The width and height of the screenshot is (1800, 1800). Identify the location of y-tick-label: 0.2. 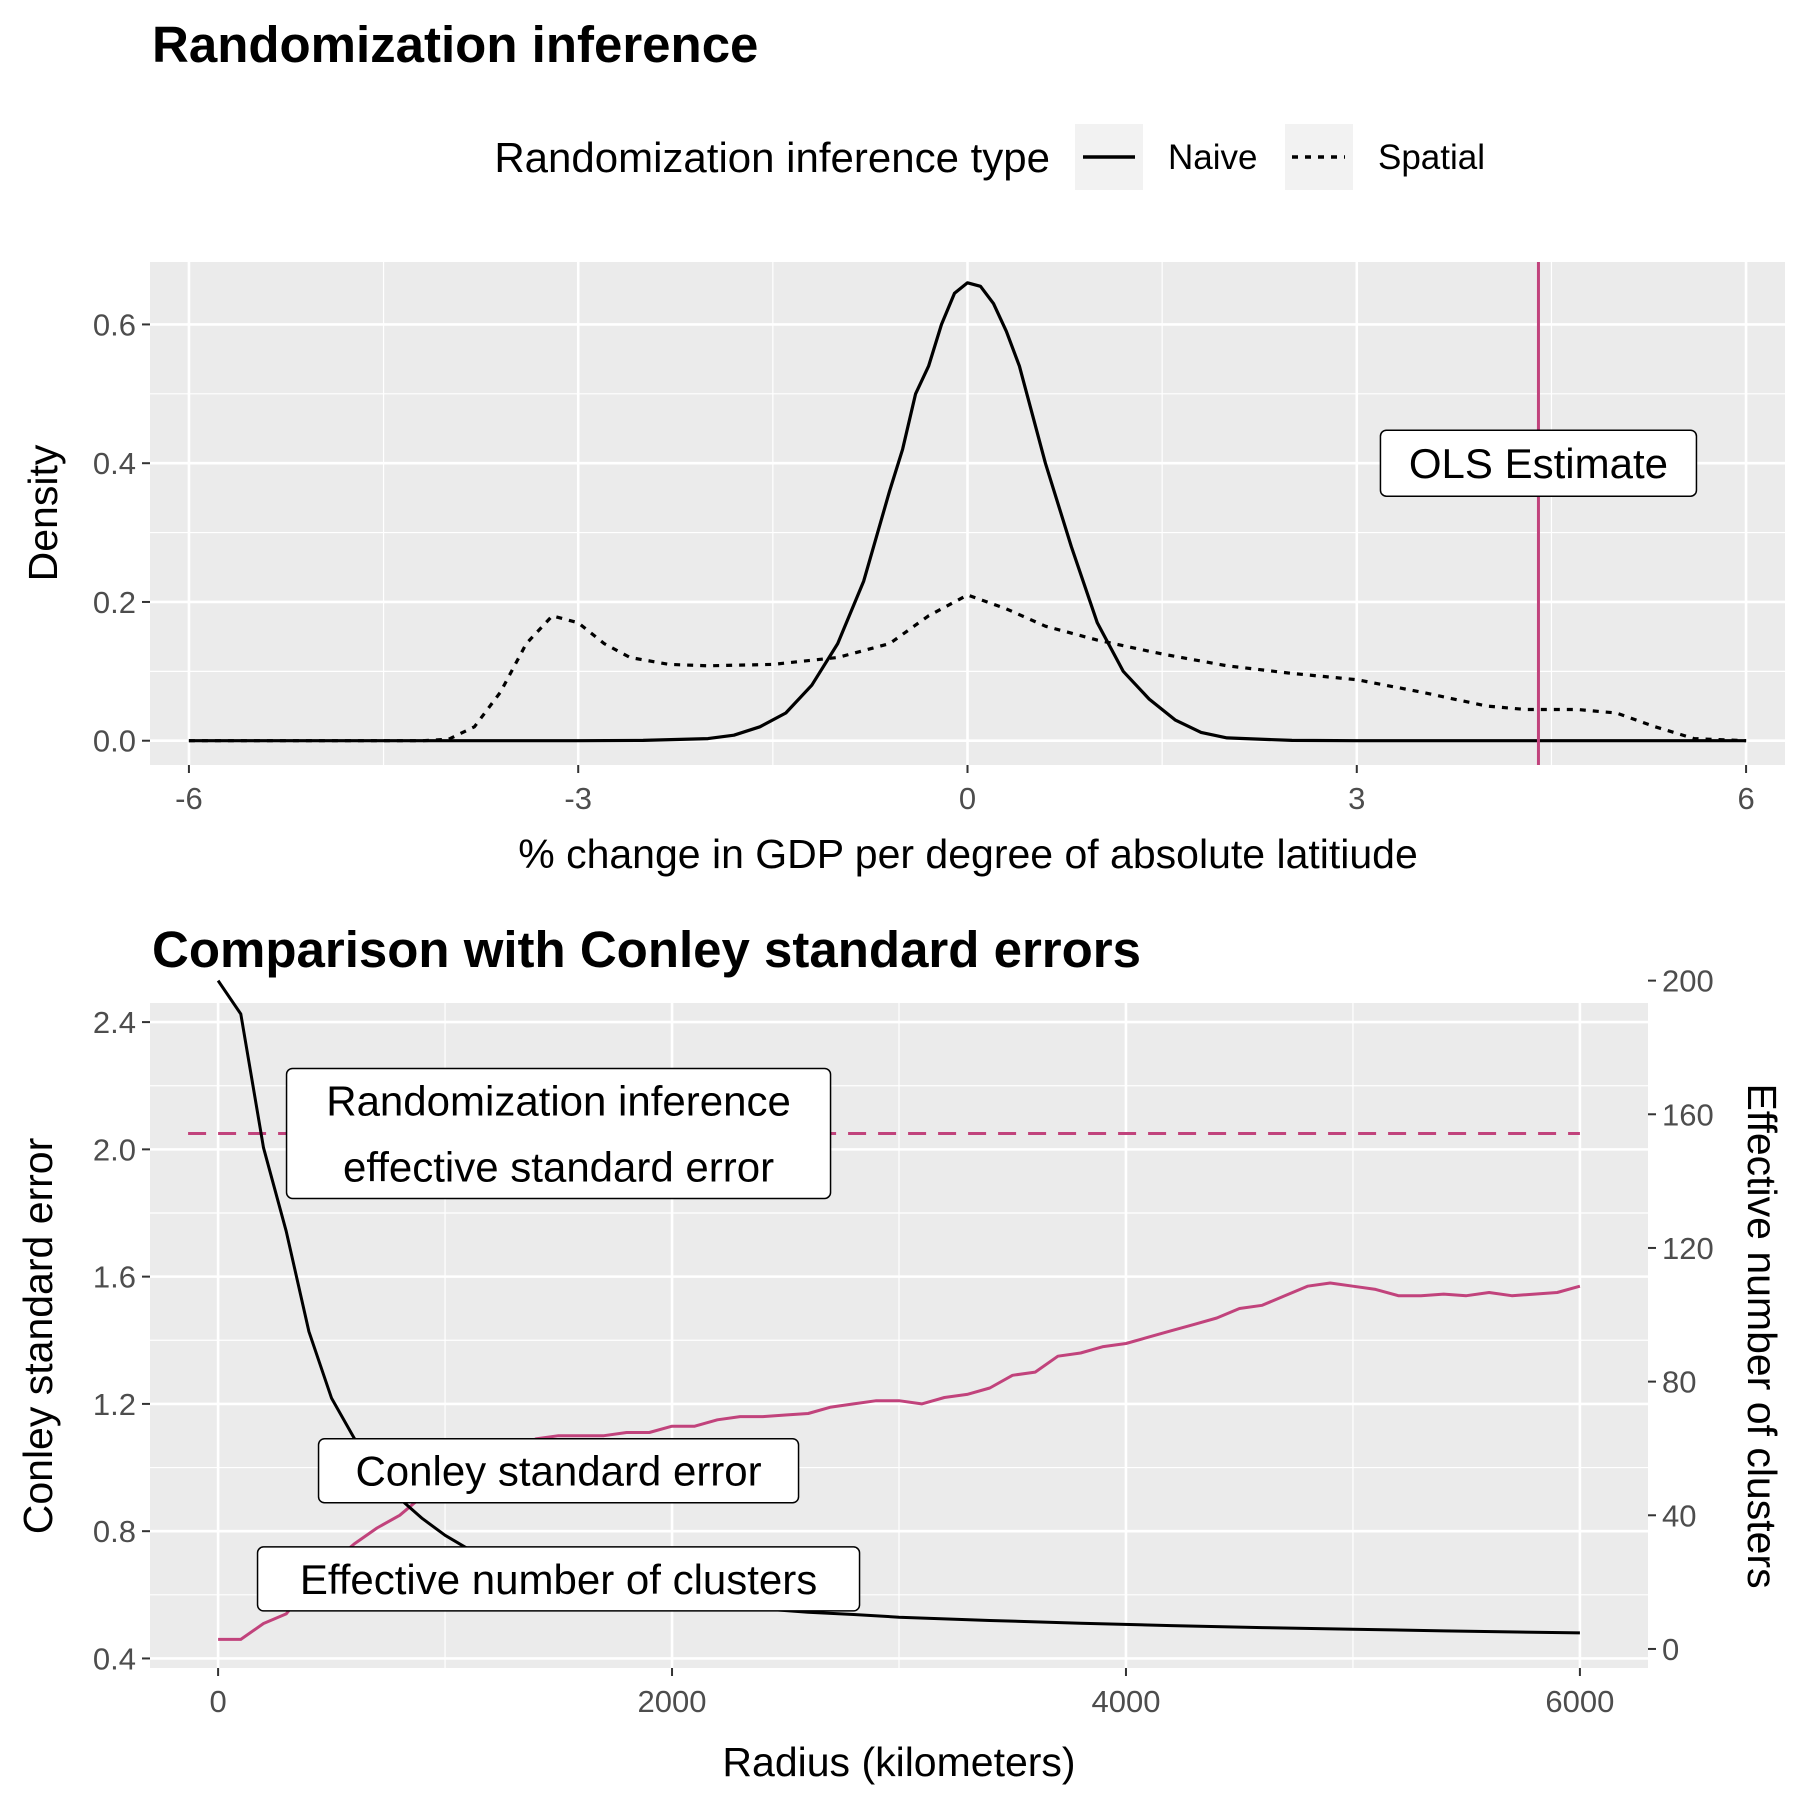
(114, 602).